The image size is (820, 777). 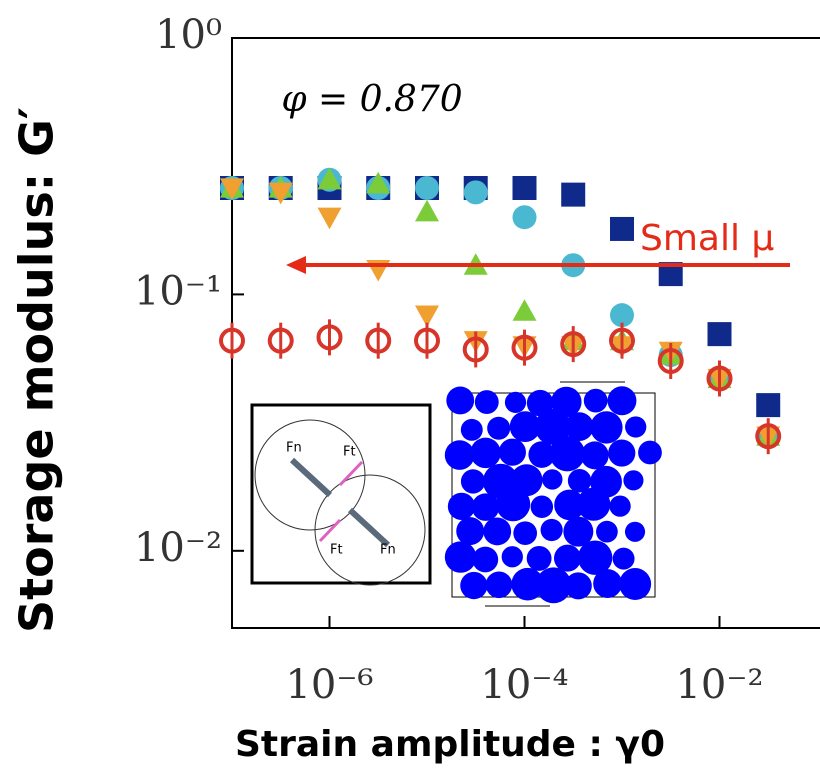 What do you see at coordinates (37, 370) in the screenshot?
I see `y-axis-label: Storage modulus: G′` at bounding box center [37, 370].